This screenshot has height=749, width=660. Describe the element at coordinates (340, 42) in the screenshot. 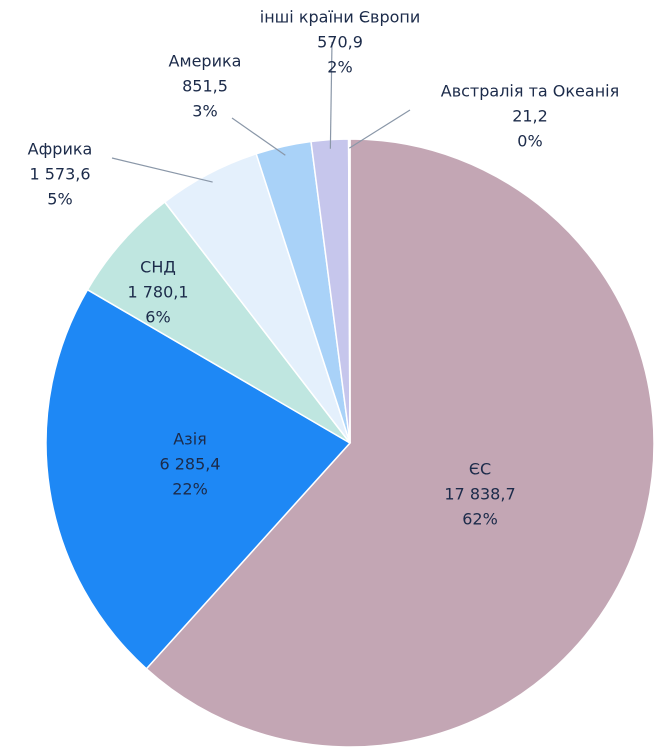

I see `slice-value: 570,9` at that location.